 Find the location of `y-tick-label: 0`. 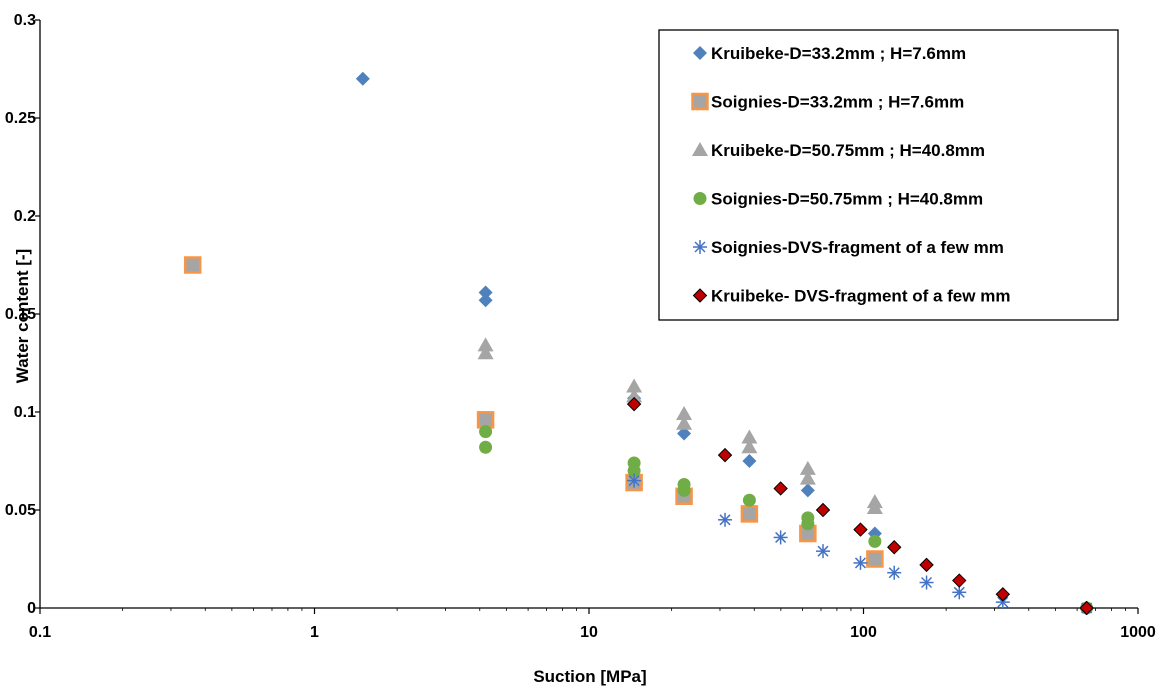

y-tick-label: 0 is located at coordinates (31, 608).